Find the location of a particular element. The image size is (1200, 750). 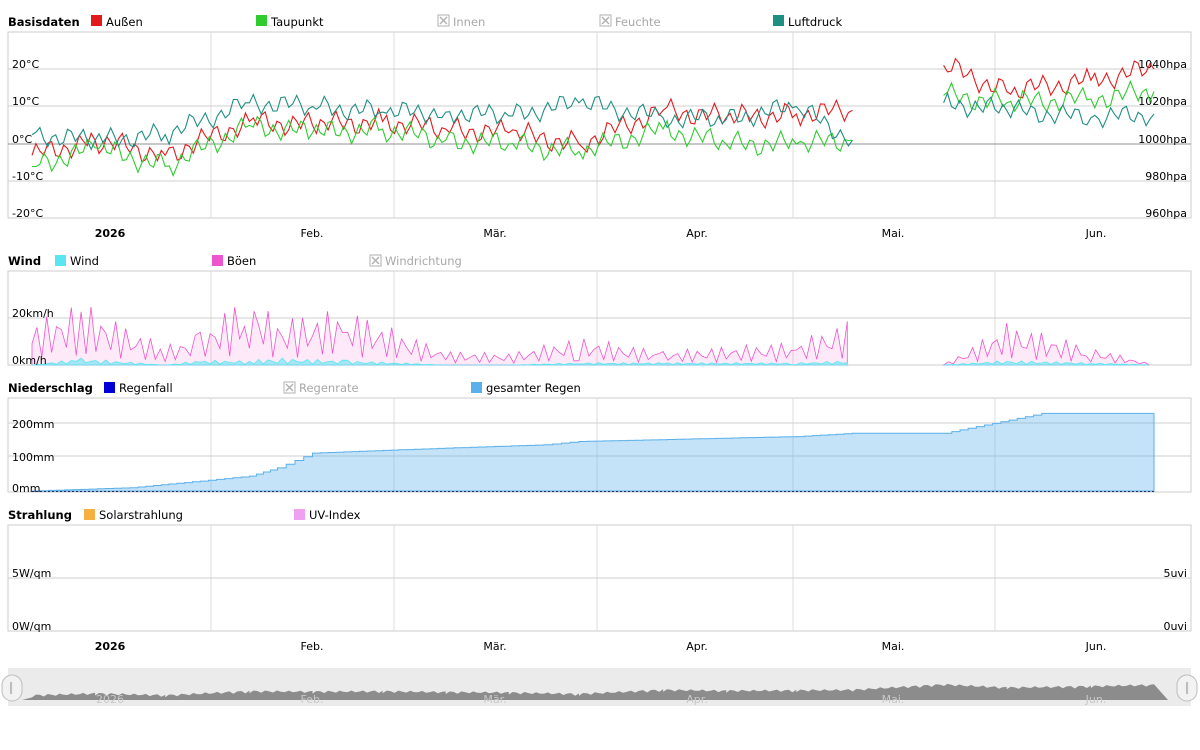

series-line-außen is located at coordinates (593, 110).